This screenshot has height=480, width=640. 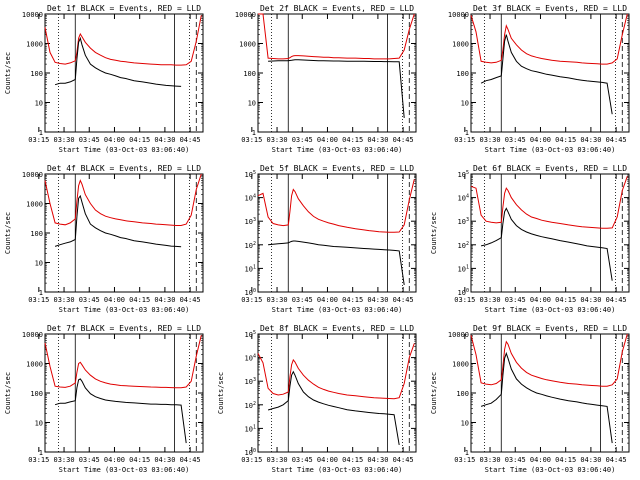 What do you see at coordinates (124, 328) in the screenshot?
I see `plot-title: Det 7f BLACK = Events, RED = LLD` at bounding box center [124, 328].